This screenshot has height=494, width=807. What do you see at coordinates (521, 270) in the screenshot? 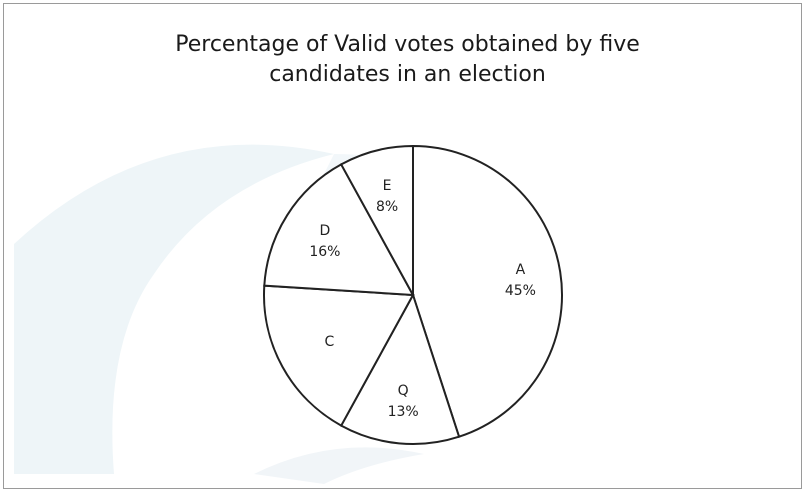
I see `slice-label-a: A` at bounding box center [521, 270].